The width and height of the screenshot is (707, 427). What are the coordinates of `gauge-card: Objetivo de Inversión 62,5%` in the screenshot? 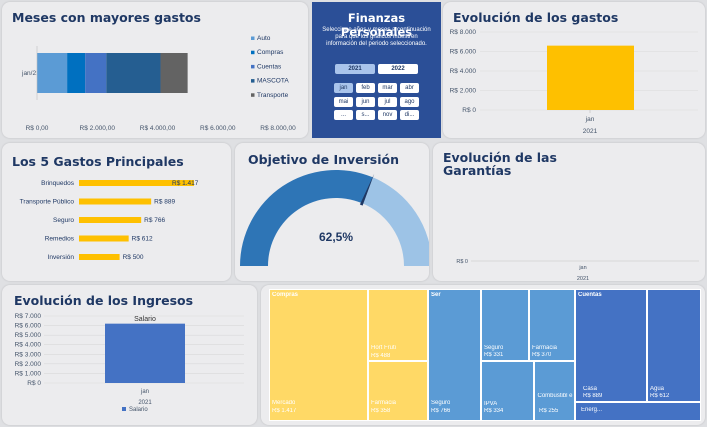 It's located at (332, 212).